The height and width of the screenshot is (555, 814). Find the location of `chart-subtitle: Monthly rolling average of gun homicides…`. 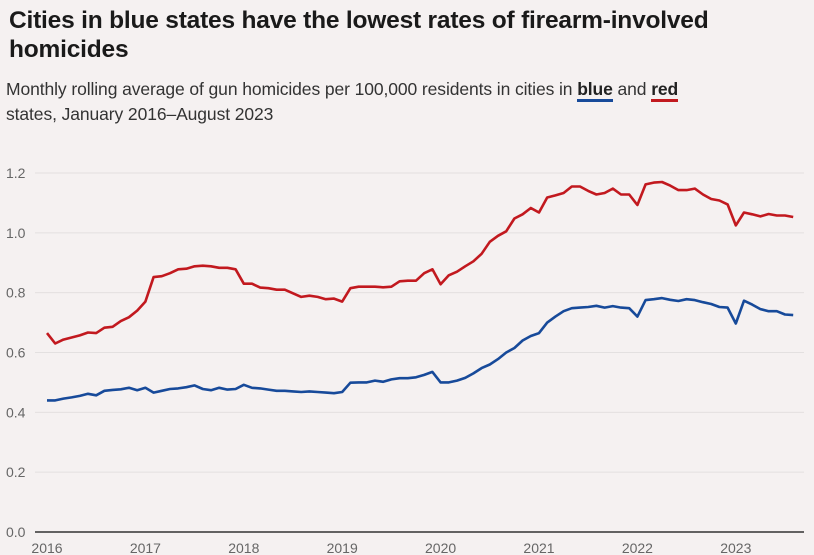

chart-subtitle: Monthly rolling average of gun homicides… is located at coordinates (406, 101).